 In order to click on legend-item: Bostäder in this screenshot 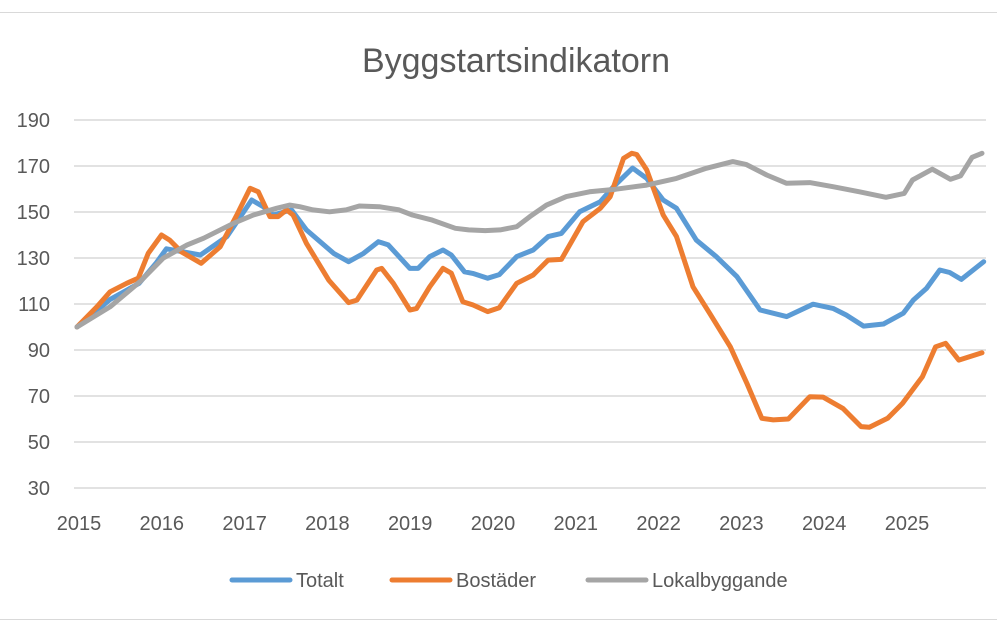, I will do `click(462, 581)`.